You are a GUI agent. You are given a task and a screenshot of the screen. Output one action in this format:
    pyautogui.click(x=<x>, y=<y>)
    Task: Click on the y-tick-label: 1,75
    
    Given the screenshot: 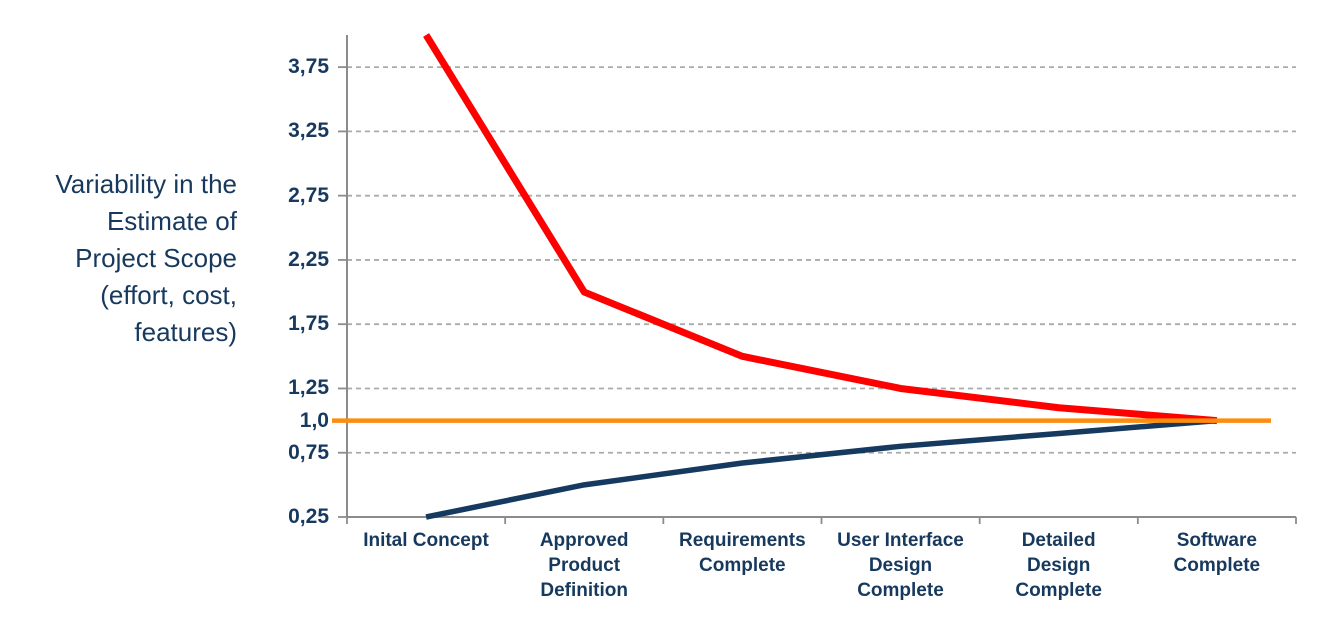 What is the action you would take?
    pyautogui.click(x=308, y=324)
    